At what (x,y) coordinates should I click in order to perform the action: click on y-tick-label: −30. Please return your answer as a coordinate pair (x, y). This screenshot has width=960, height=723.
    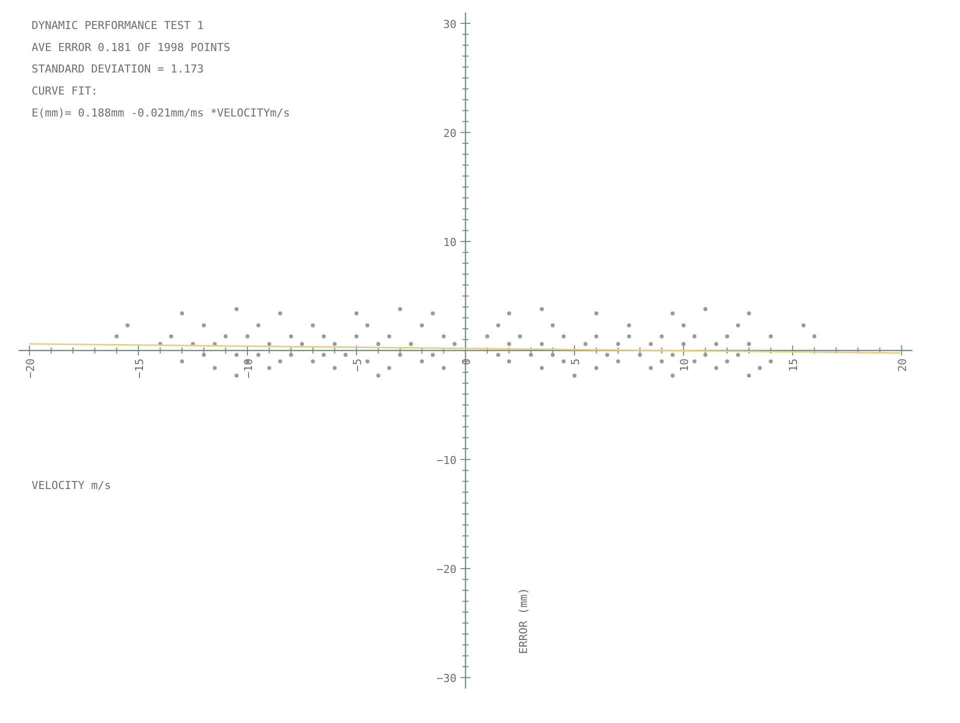
    Looking at the image, I should click on (446, 679).